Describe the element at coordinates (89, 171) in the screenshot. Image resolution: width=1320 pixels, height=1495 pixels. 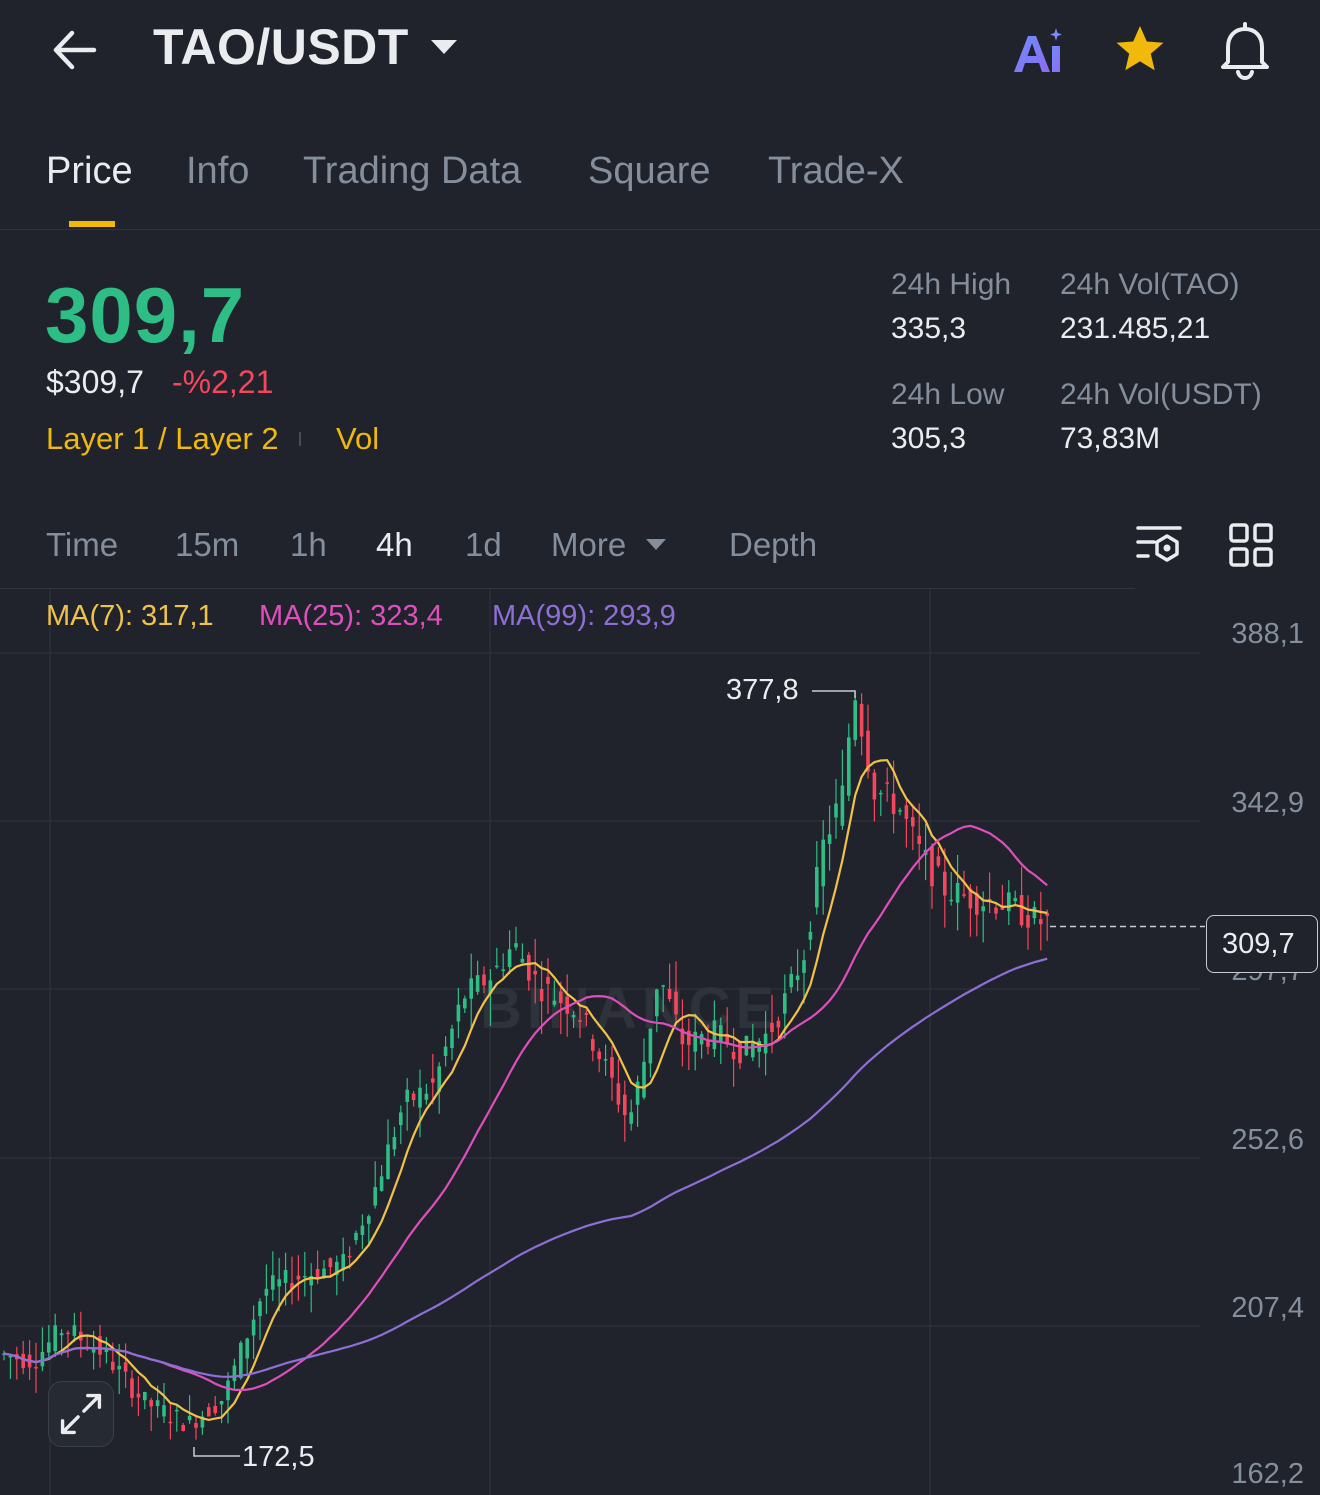
I see `tab-price: Price` at that location.